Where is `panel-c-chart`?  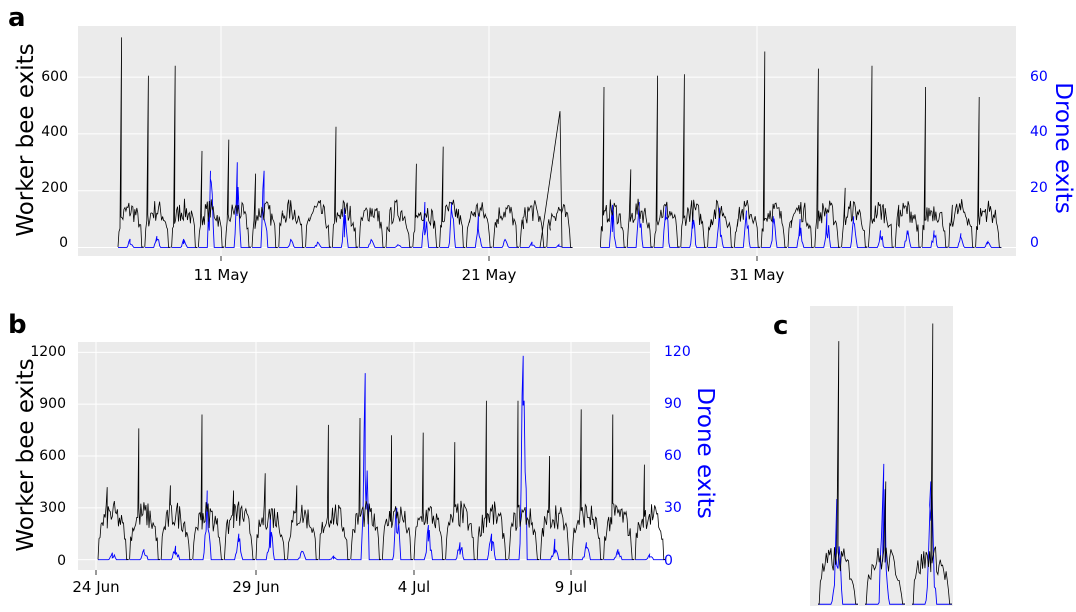 panel-c-chart is located at coordinates (881, 456).